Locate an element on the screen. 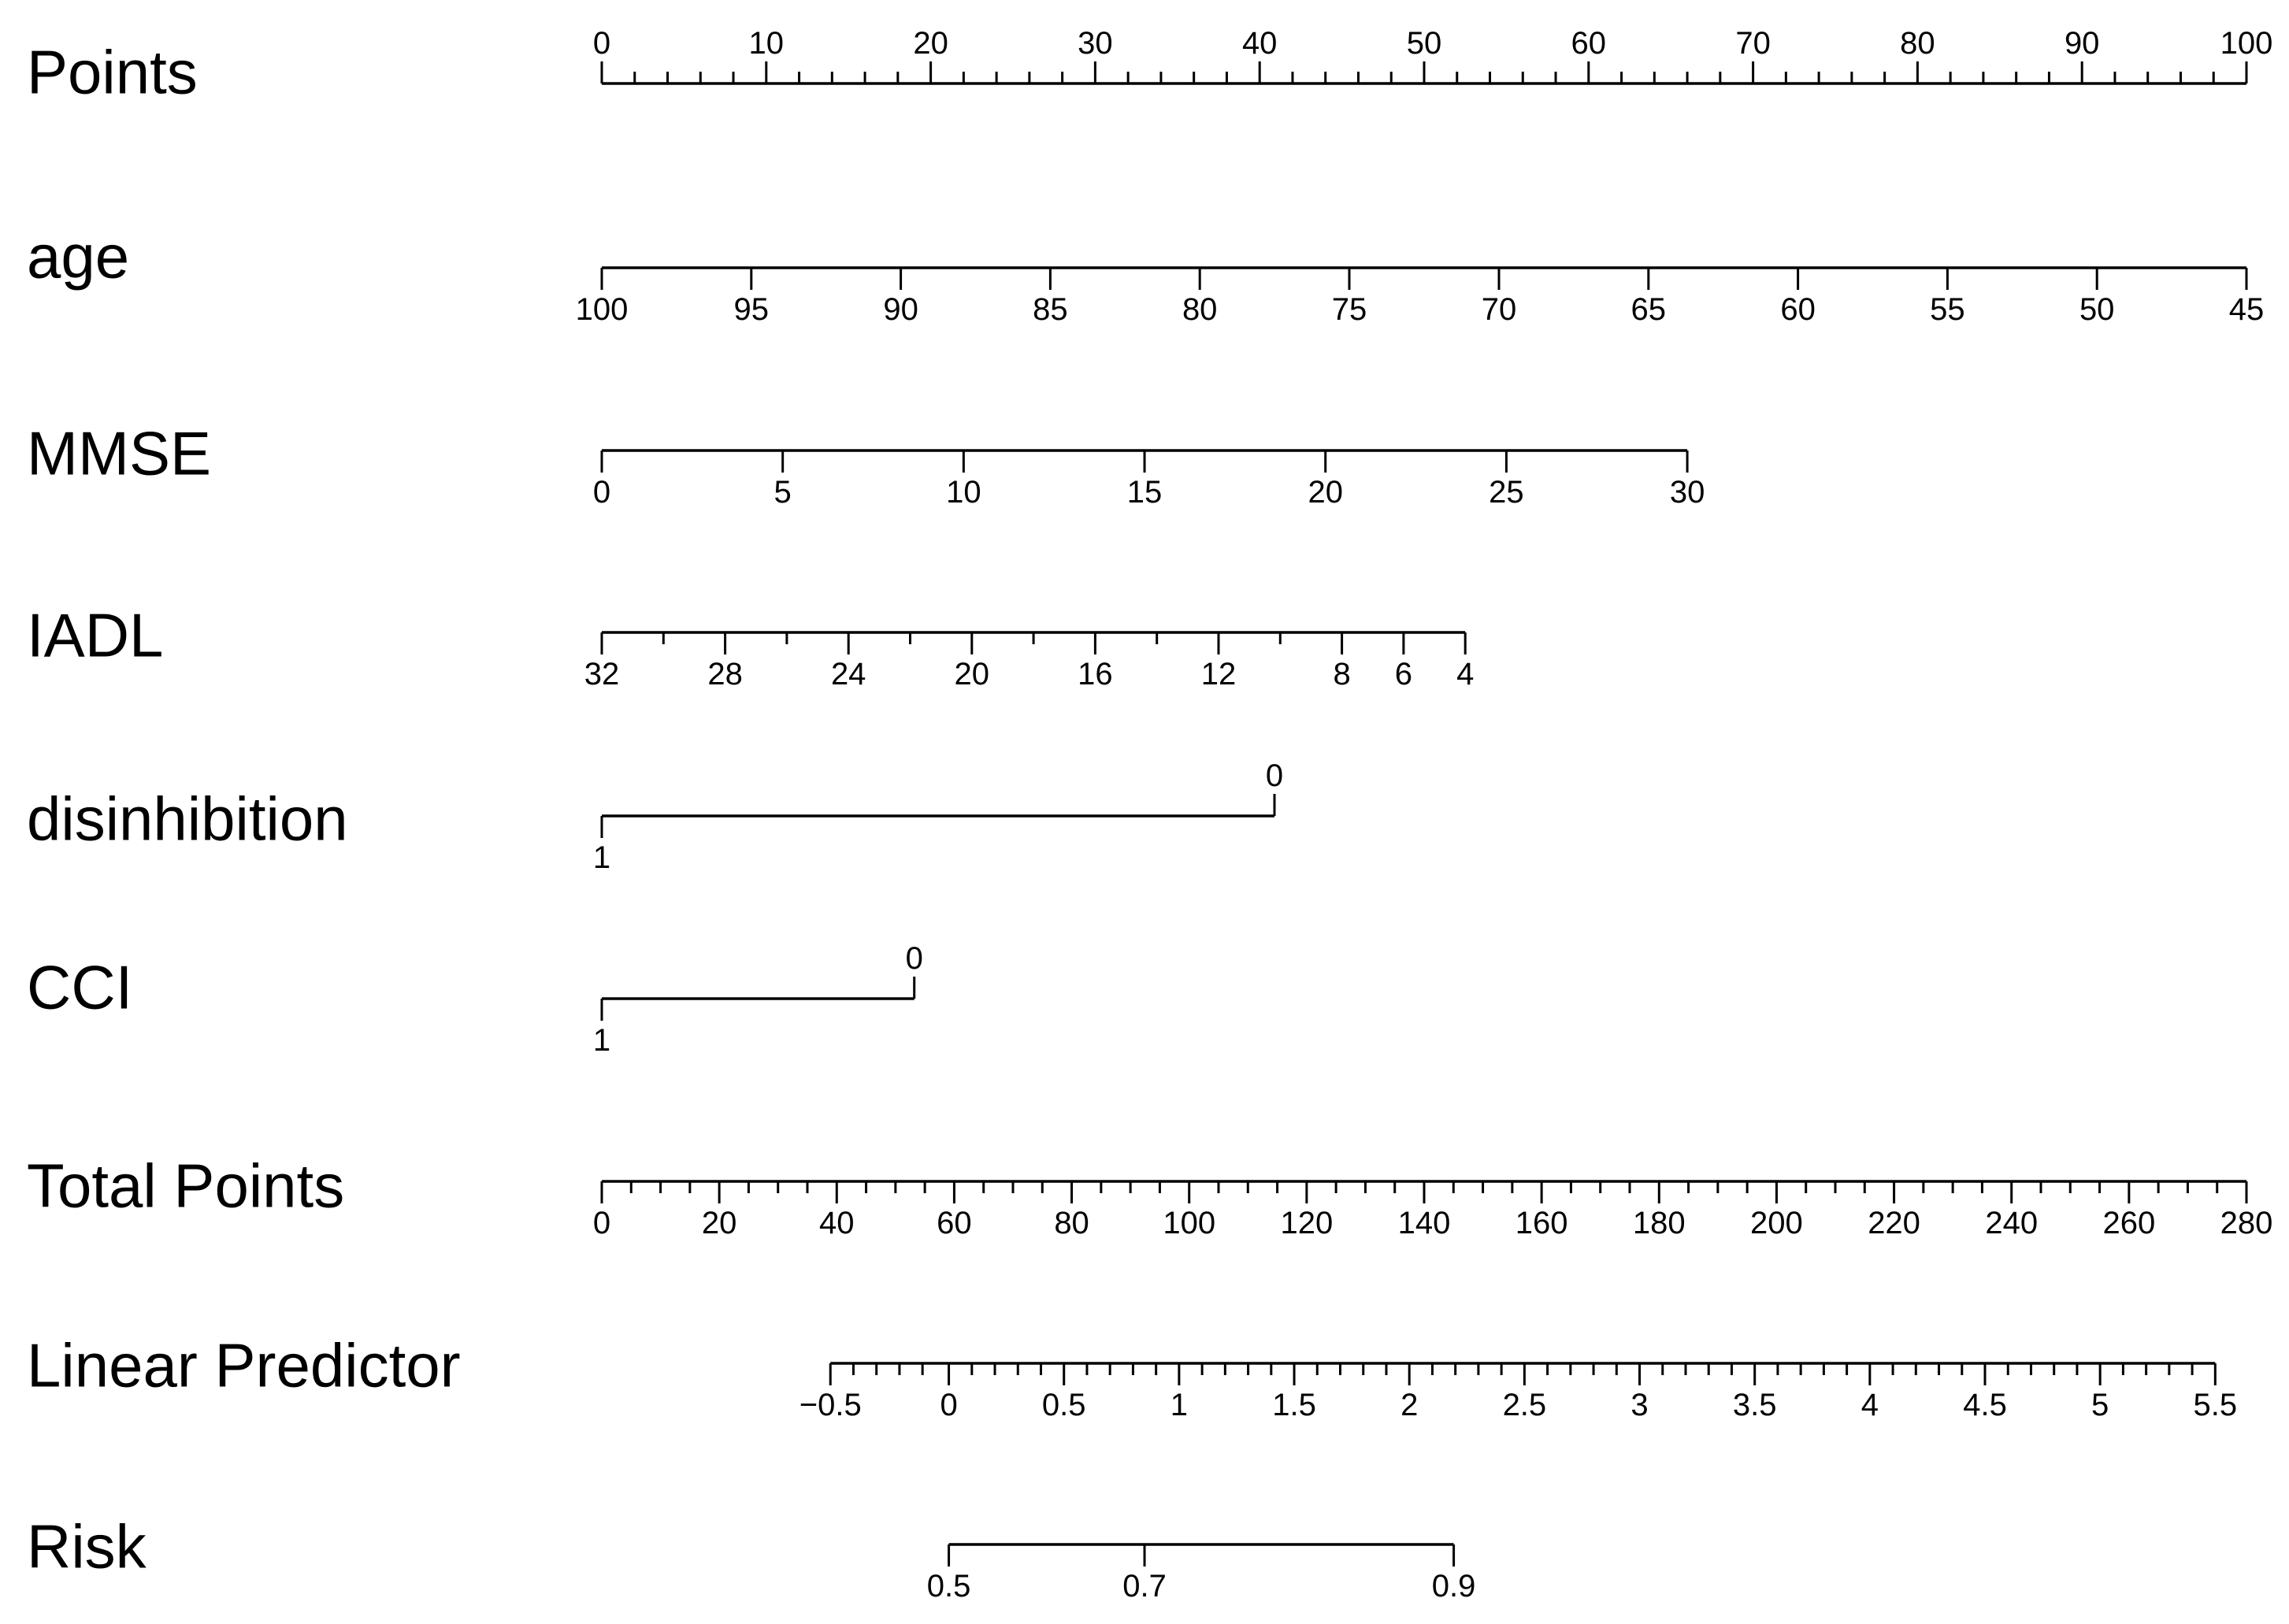  tick-label-mmse: 0 is located at coordinates (601, 492).